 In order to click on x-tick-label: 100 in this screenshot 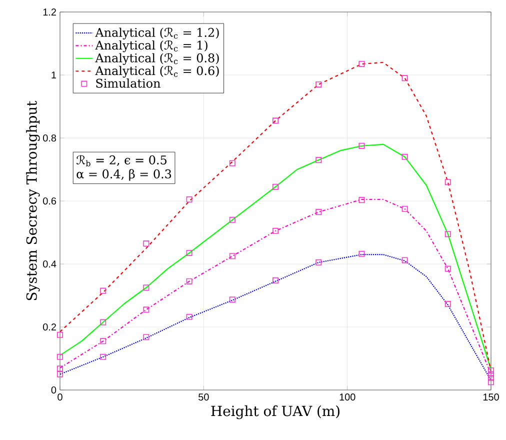, I will do `click(348, 397)`.